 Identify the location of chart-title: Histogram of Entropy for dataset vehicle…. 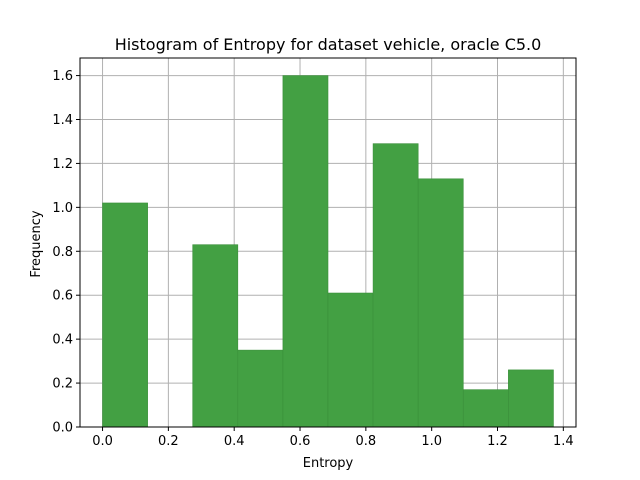
(328, 44).